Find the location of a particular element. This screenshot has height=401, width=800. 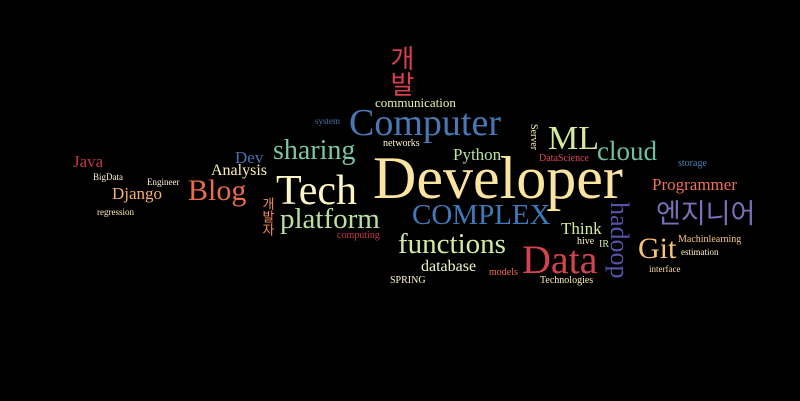

word-platform: platform is located at coordinates (330, 219).